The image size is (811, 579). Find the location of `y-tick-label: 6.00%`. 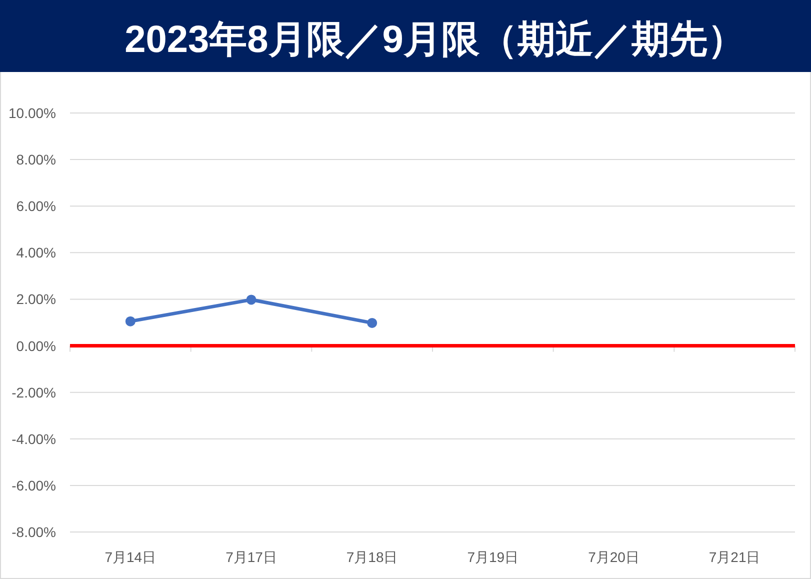

y-tick-label: 6.00% is located at coordinates (36, 206).